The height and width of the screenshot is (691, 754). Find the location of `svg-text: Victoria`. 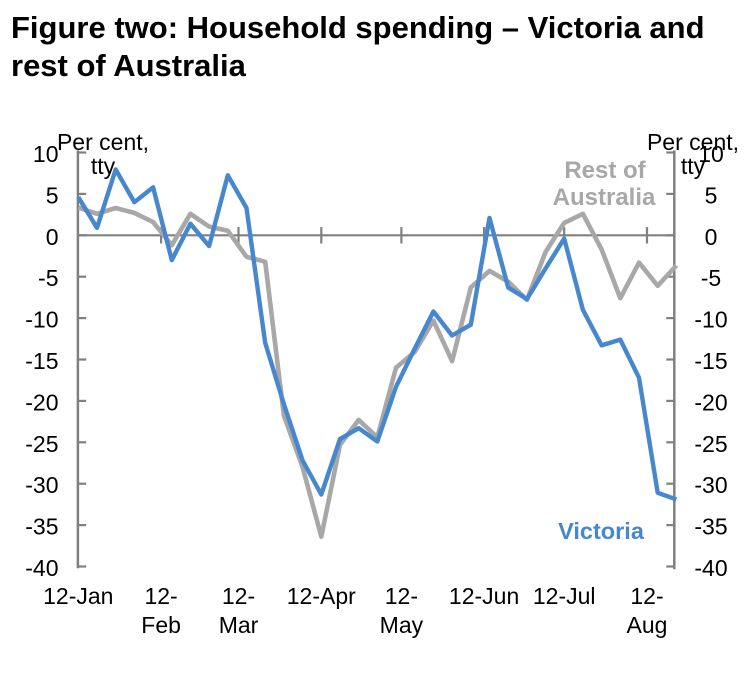

svg-text: Victoria is located at coordinates (601, 531).